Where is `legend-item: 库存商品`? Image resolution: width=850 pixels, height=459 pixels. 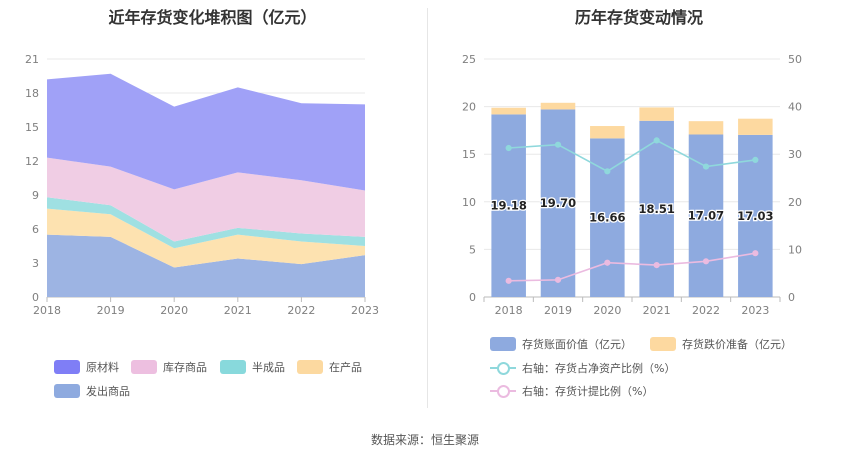 legend-item: 库存商品 is located at coordinates (169, 367).